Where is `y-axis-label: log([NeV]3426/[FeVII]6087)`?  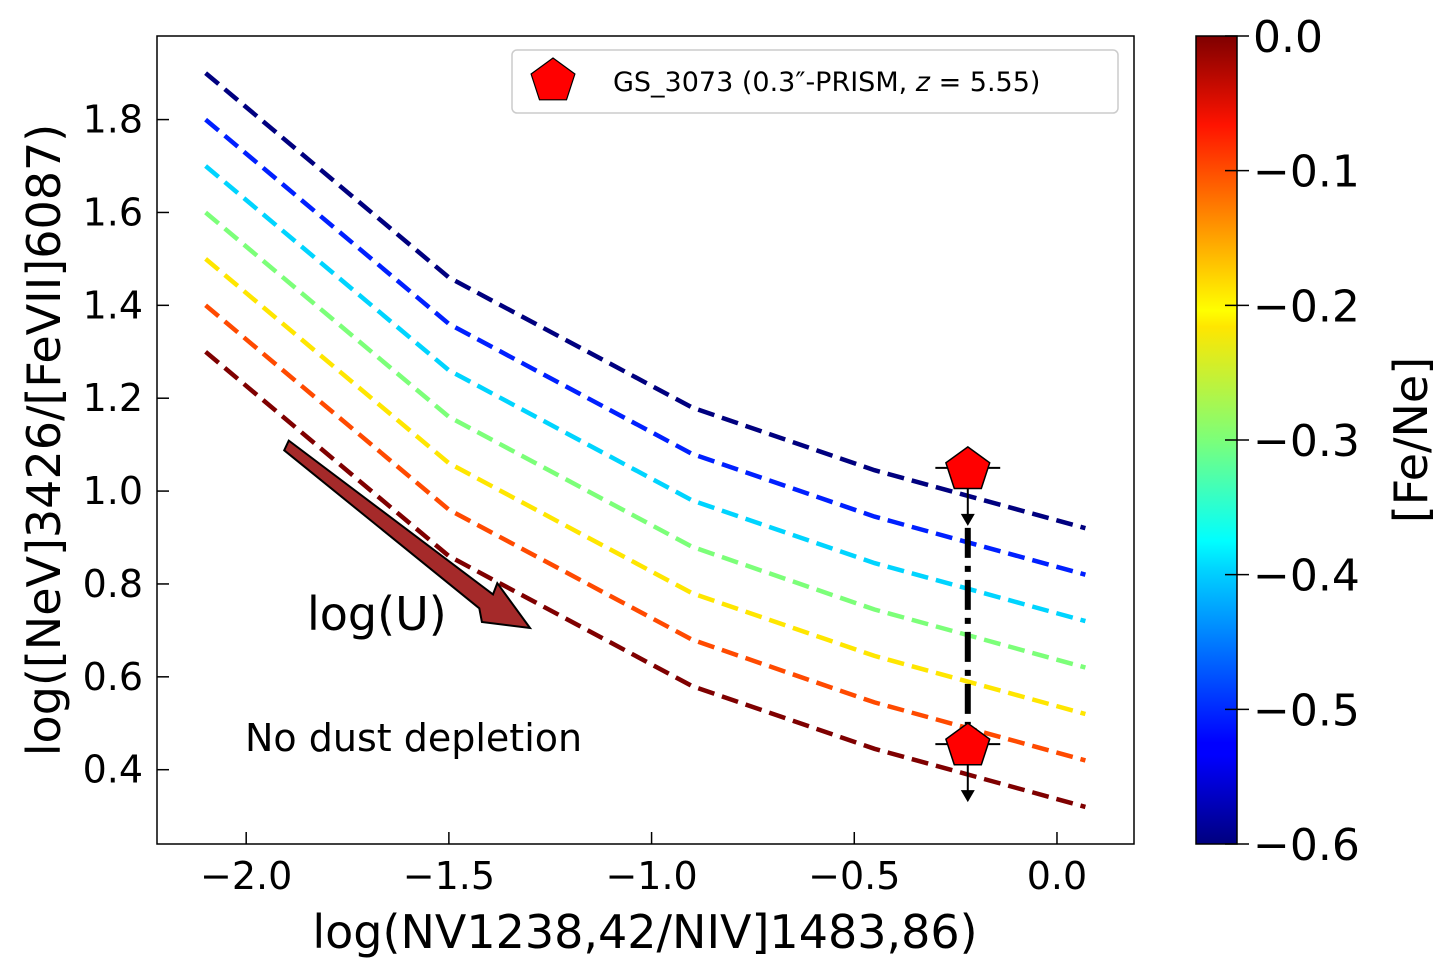
y-axis-label: log([NeV]3426/[FeVII]6087) is located at coordinates (44, 440).